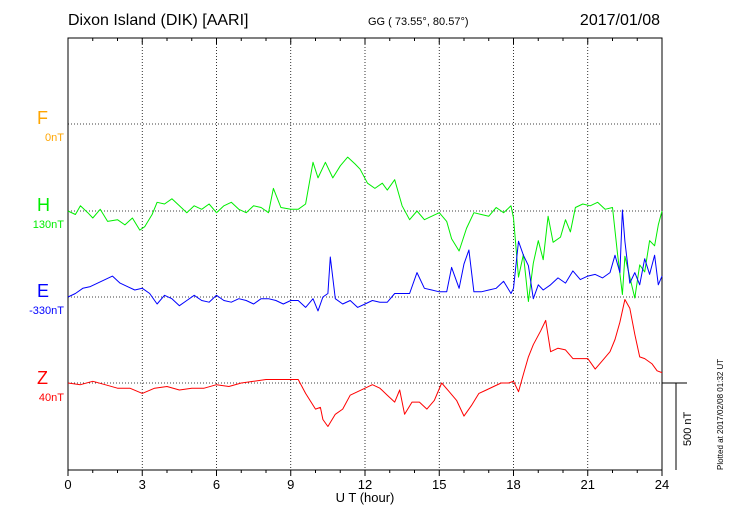 Image resolution: width=730 pixels, height=520 pixels. What do you see at coordinates (439, 484) in the screenshot?
I see `x-tick-label: 15` at bounding box center [439, 484].